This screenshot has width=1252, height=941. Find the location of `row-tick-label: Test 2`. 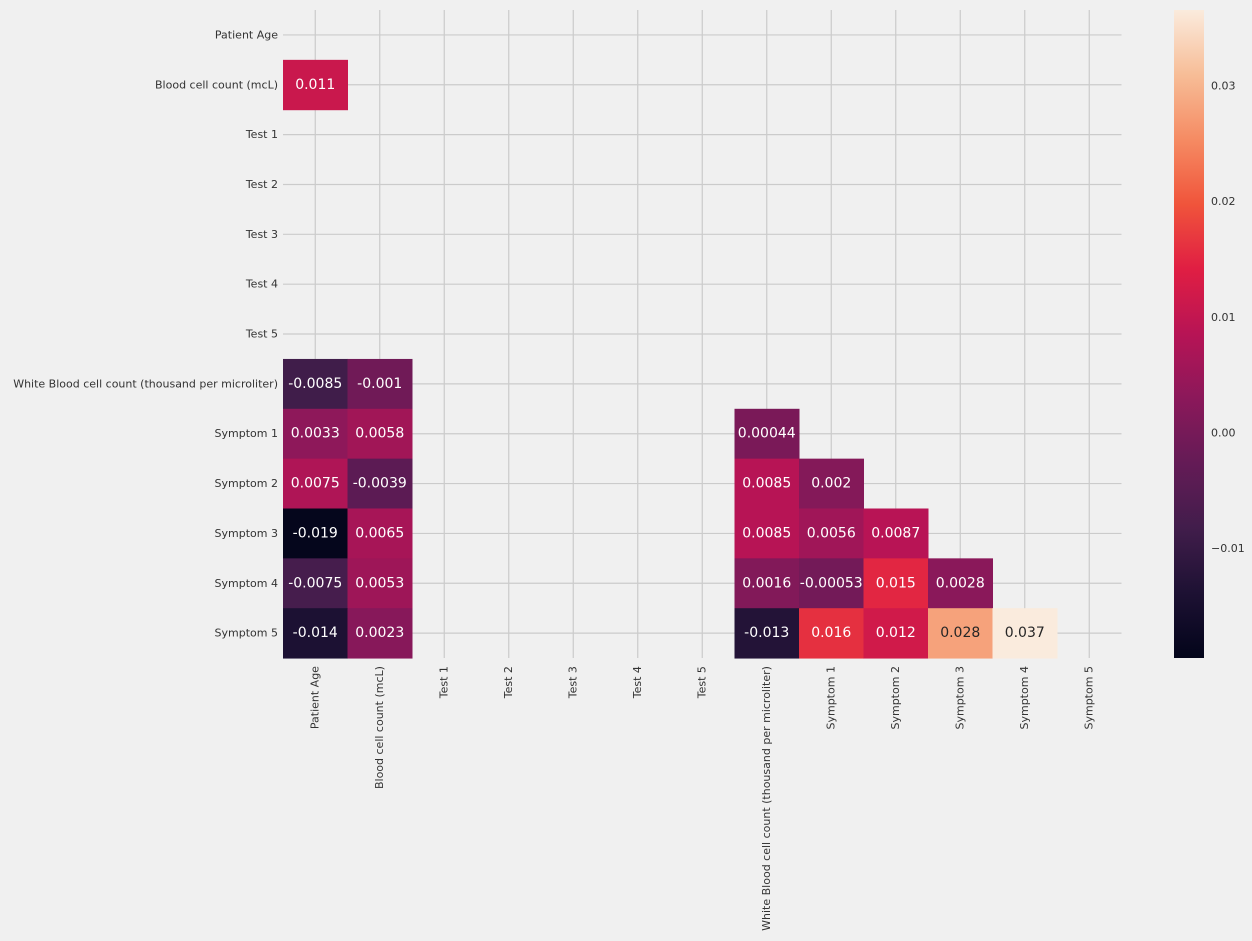

row-tick-label: Test 2 is located at coordinates (261, 184).